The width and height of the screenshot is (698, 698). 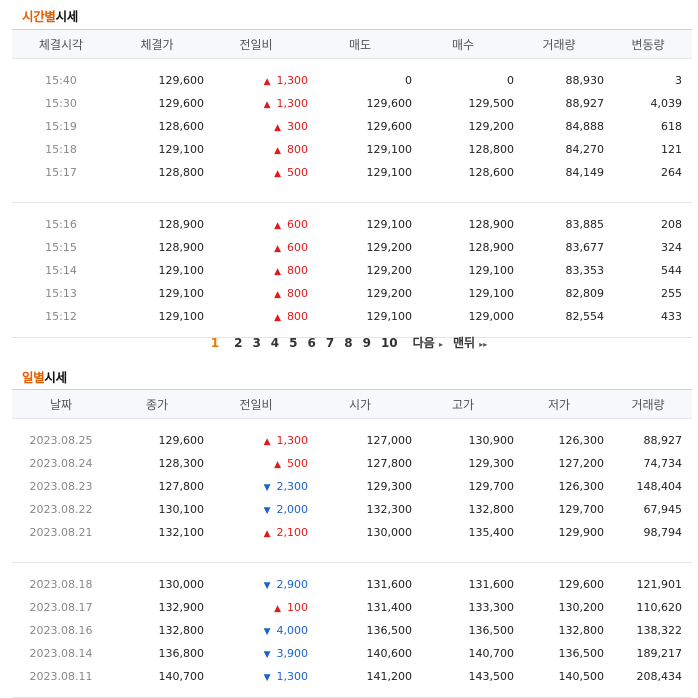 I want to click on time-cell: 15:18, so click(x=61, y=149).